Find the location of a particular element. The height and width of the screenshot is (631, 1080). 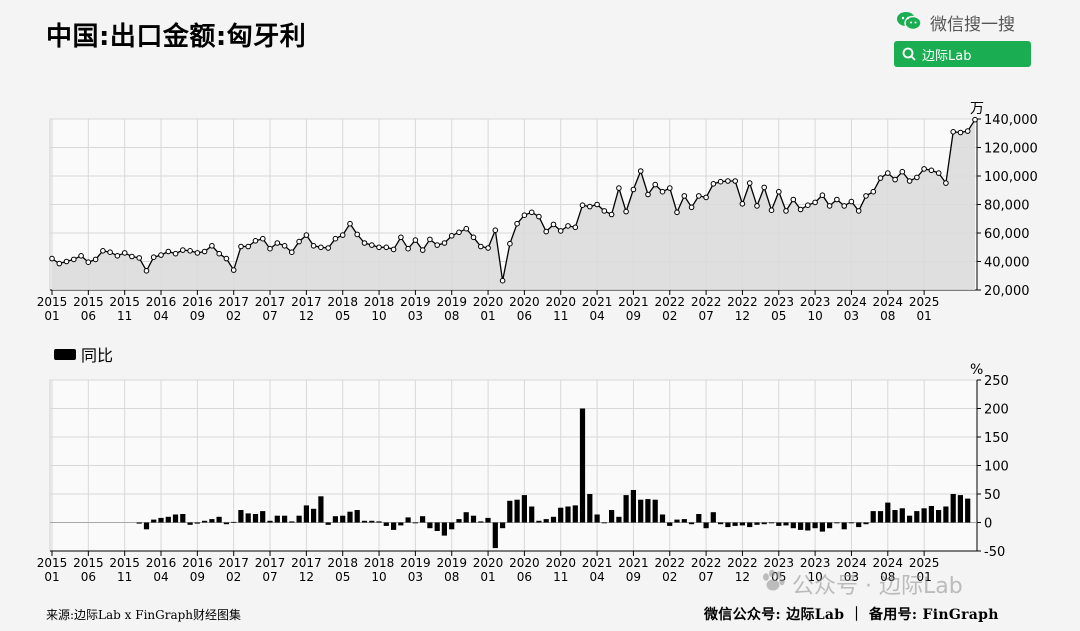

search-box: 边际Lab is located at coordinates (962, 54).